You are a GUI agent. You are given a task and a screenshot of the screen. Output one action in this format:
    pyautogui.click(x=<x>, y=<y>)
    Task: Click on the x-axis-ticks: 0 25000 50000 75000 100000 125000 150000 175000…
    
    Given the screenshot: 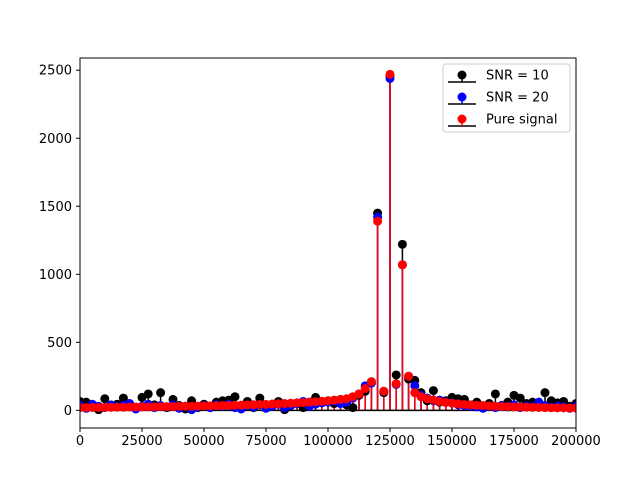 What is the action you would take?
    pyautogui.click(x=338, y=438)
    